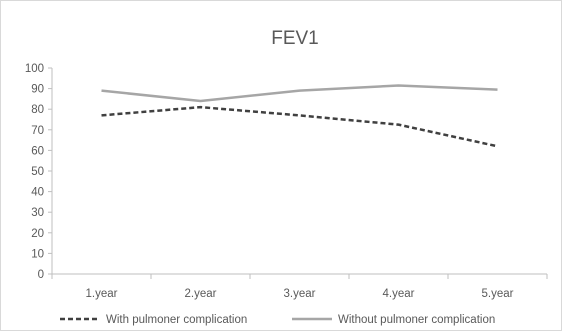 This screenshot has height=336, width=562. Describe the element at coordinates (37, 234) in the screenshot. I see `y-tick-label: 20` at that location.